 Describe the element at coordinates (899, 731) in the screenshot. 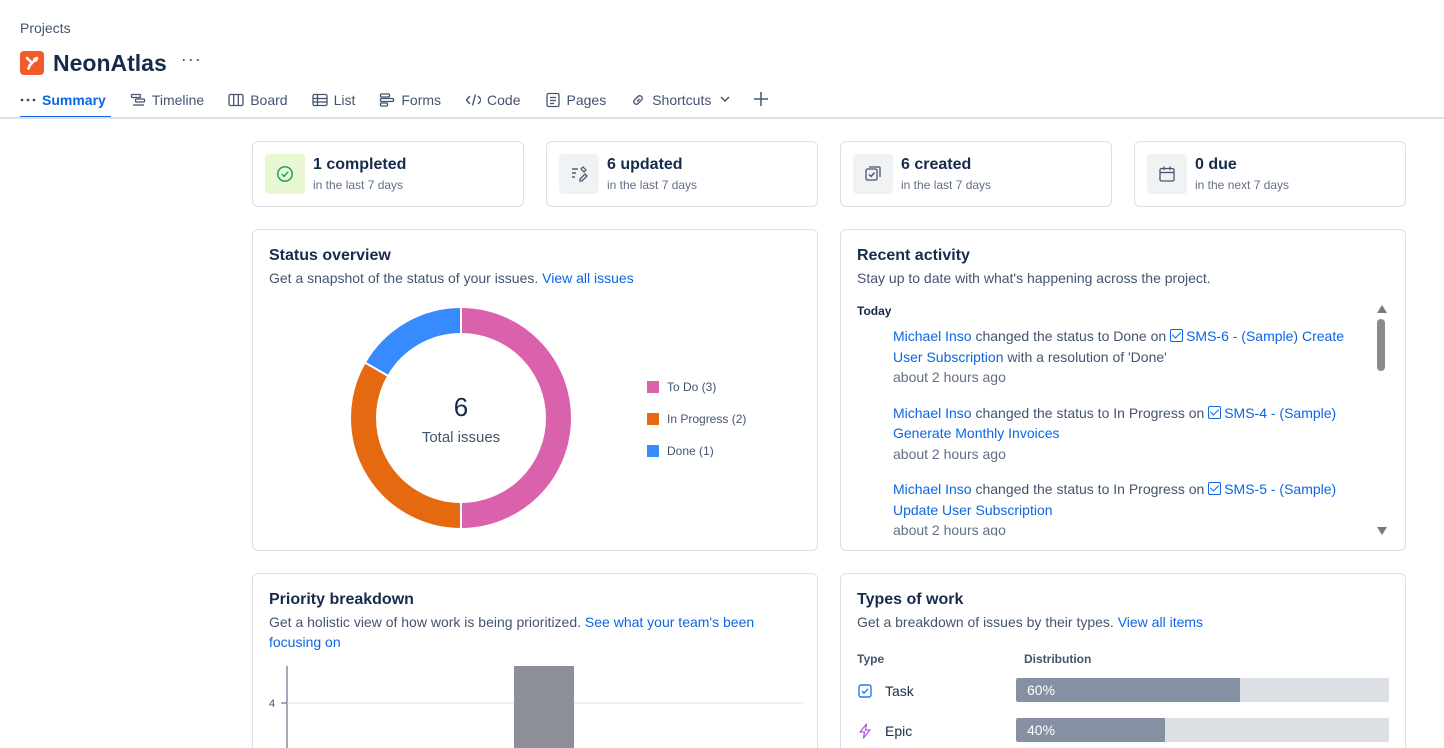

I see `type-label: Epic` at that location.